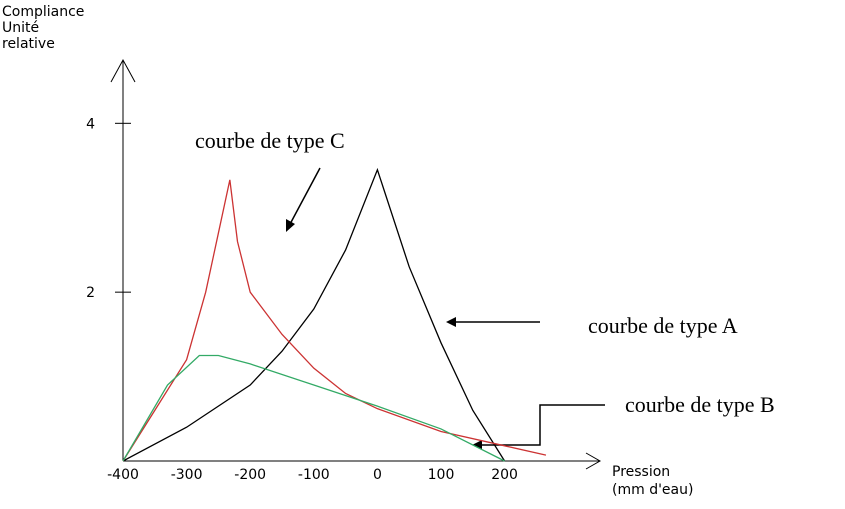 Image resolution: width=845 pixels, height=509 pixels. I want to click on y-tick-label: 4, so click(90, 124).